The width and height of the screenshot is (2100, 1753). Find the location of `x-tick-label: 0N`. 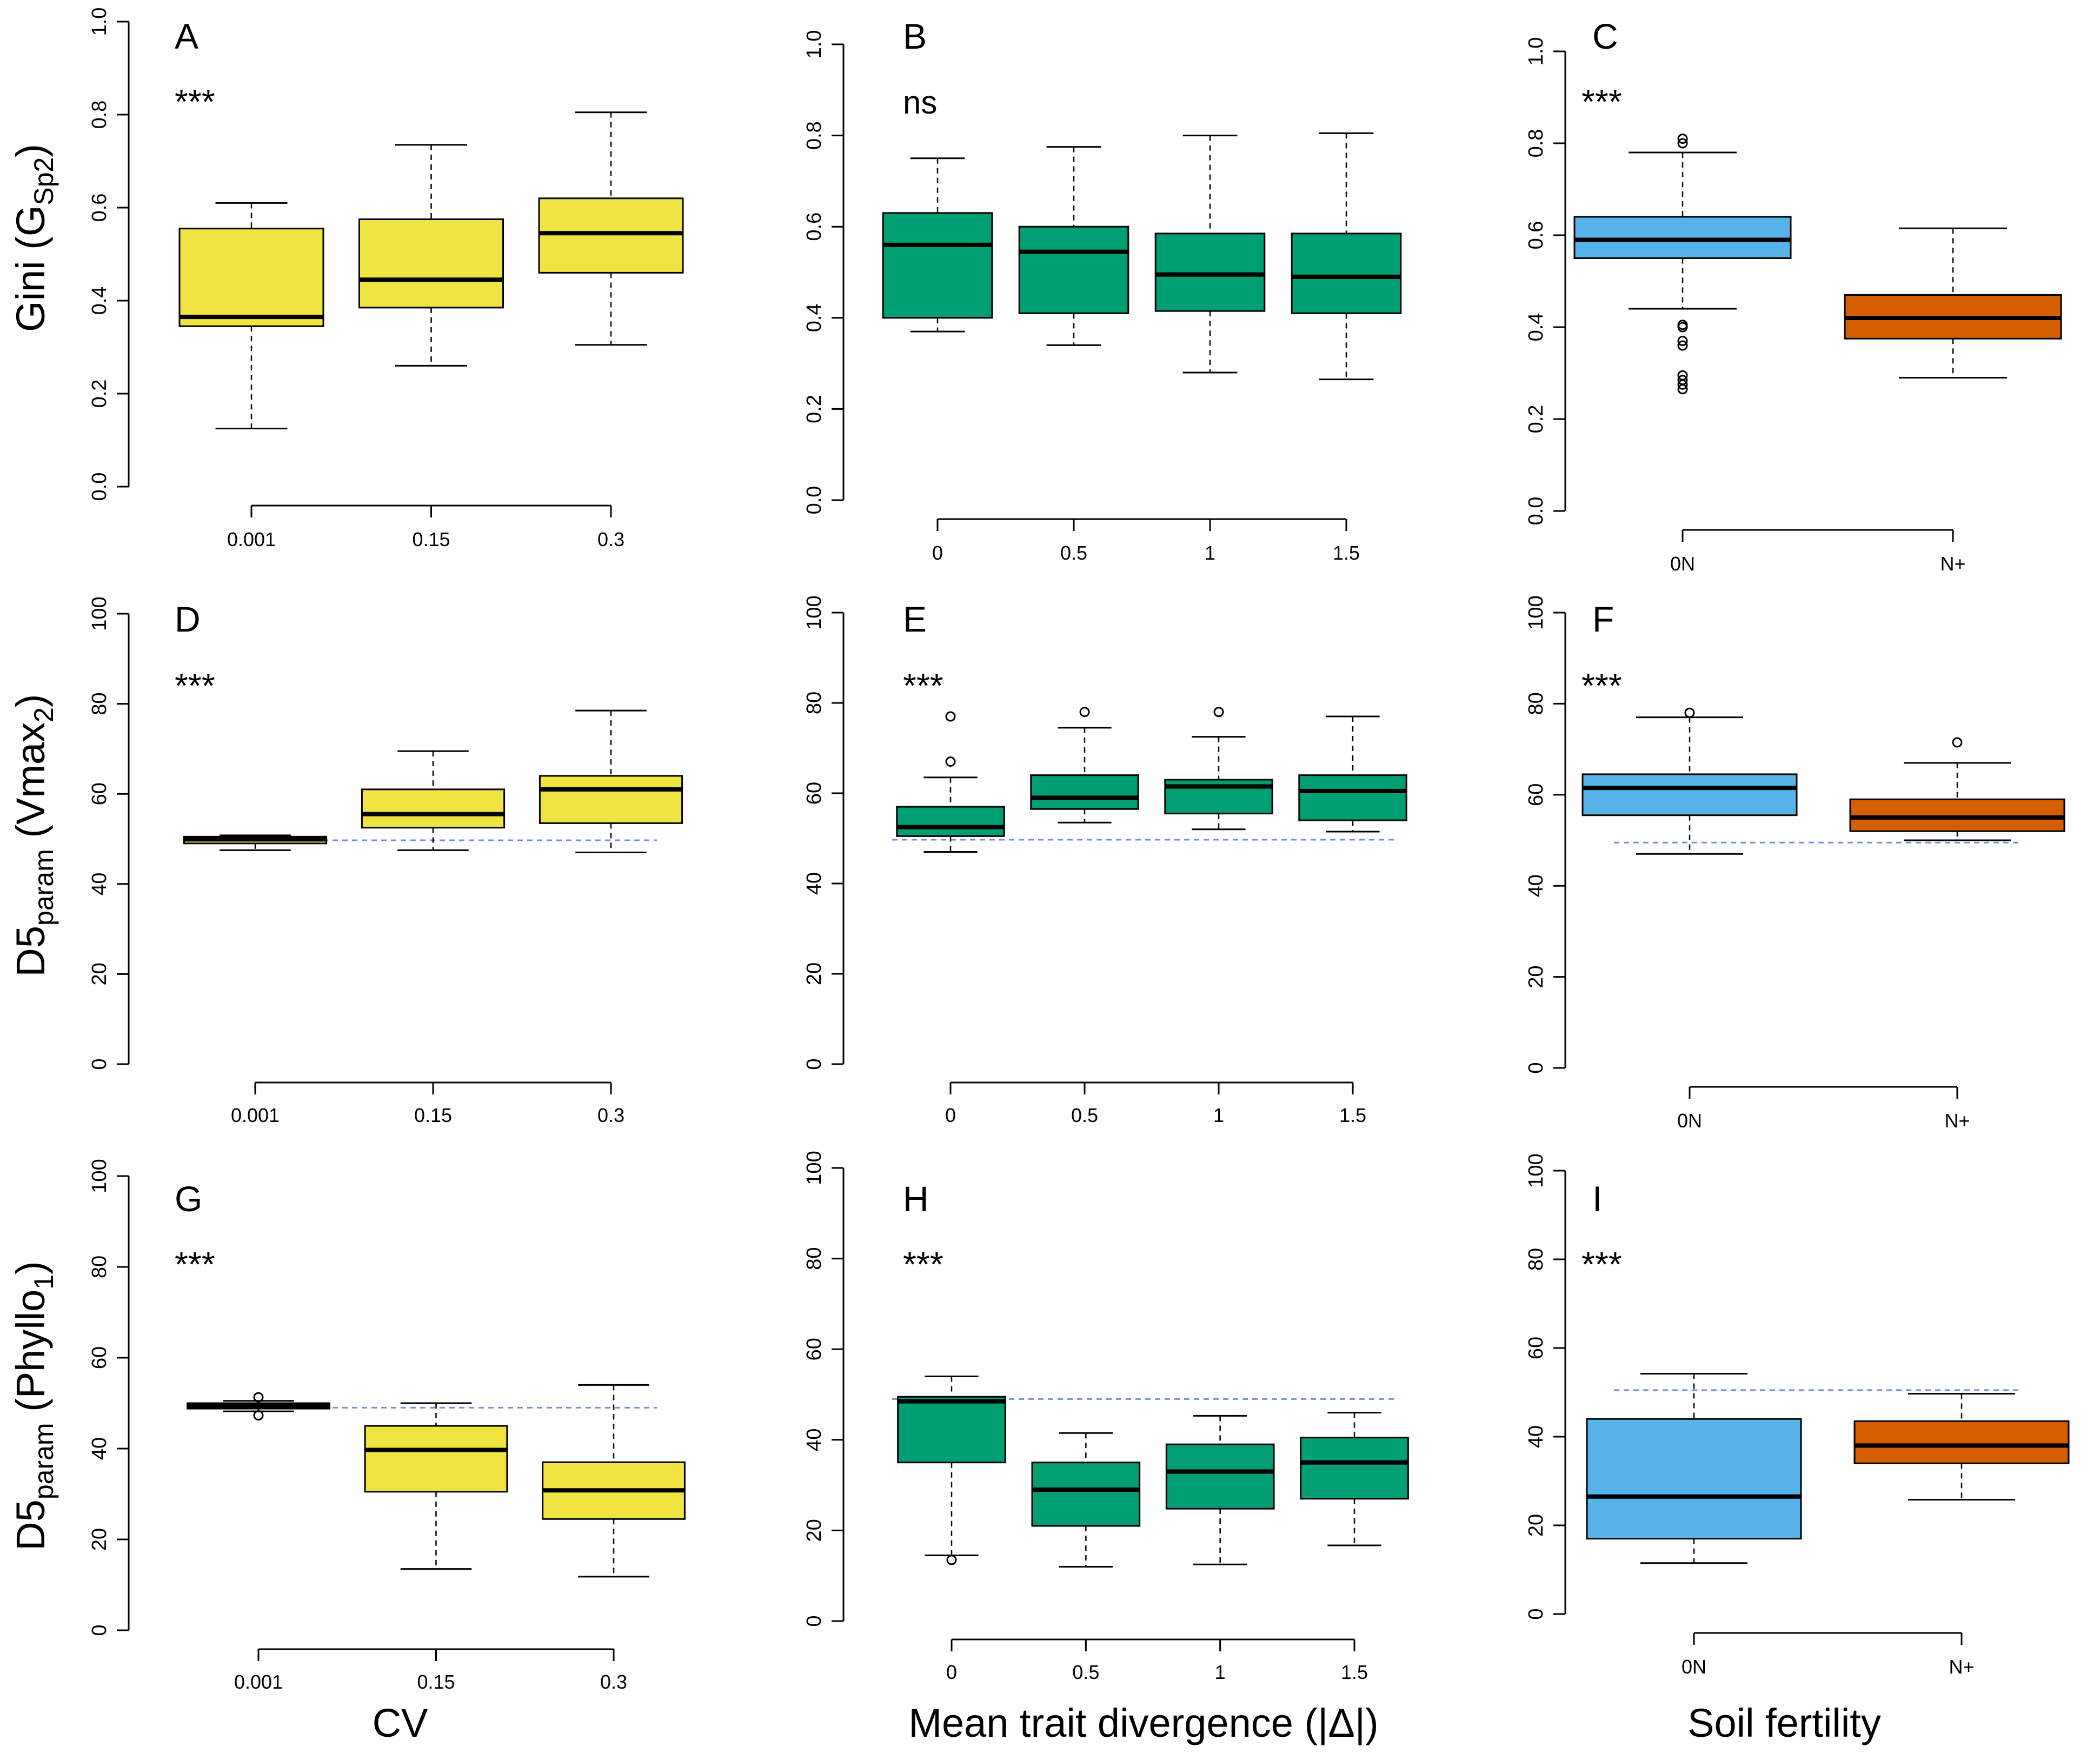

x-tick-label: 0N is located at coordinates (1689, 1121).